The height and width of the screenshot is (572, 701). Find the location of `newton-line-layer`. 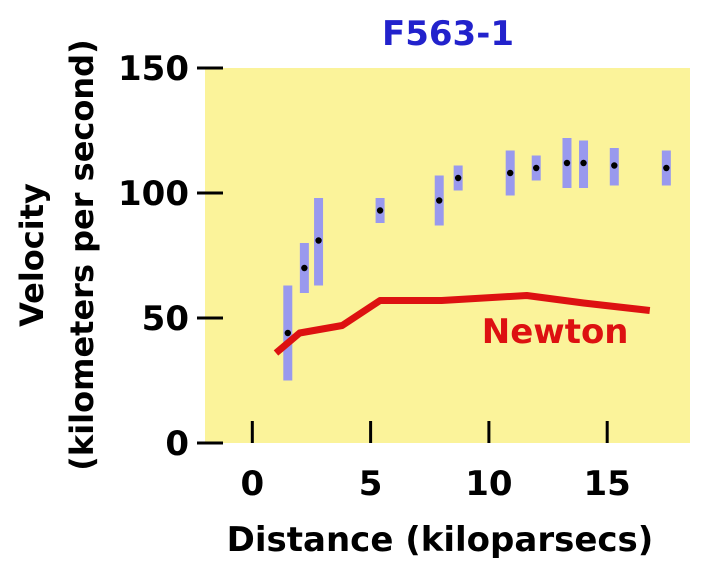

newton-line-layer is located at coordinates (462, 324).